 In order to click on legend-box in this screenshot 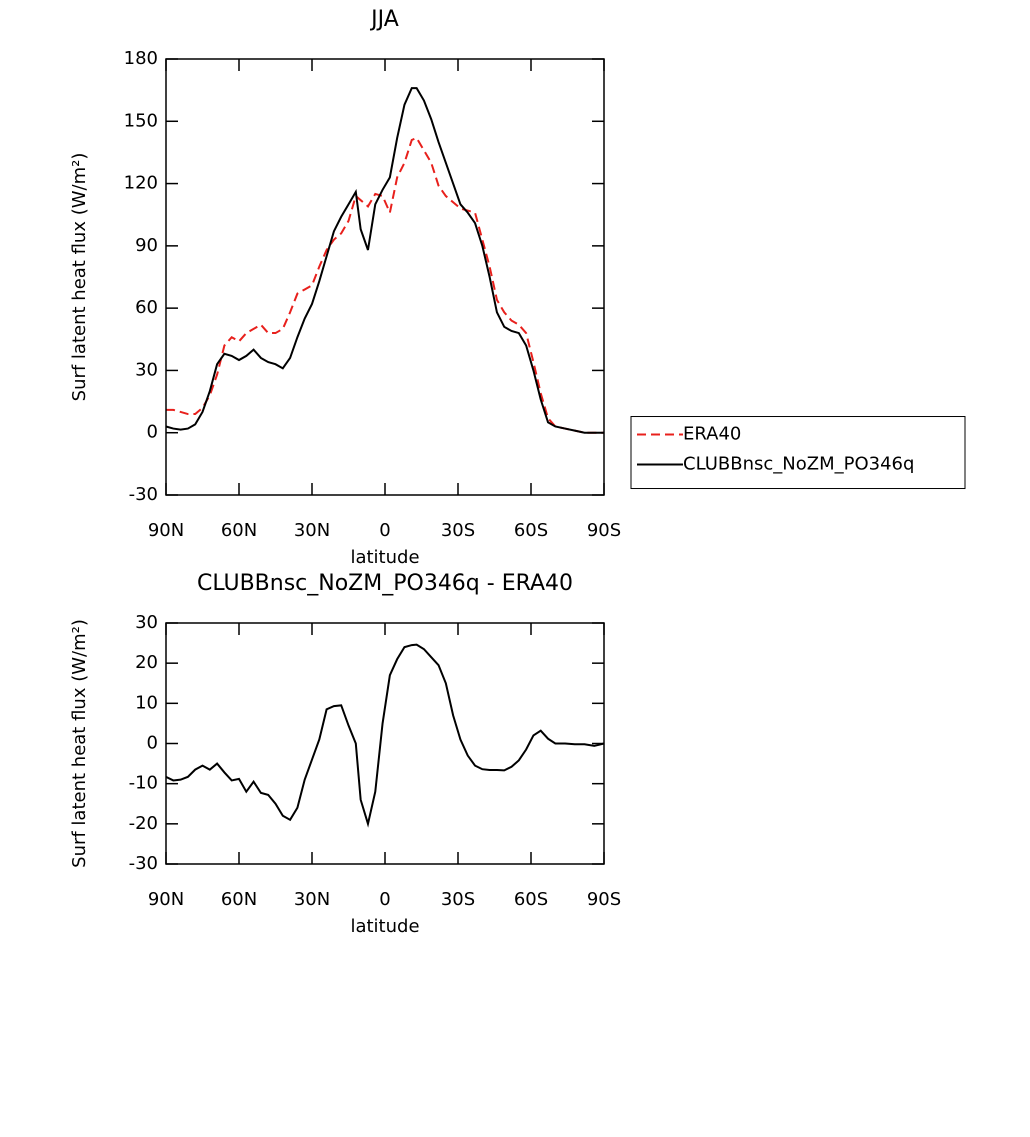, I will do `click(798, 453)`.